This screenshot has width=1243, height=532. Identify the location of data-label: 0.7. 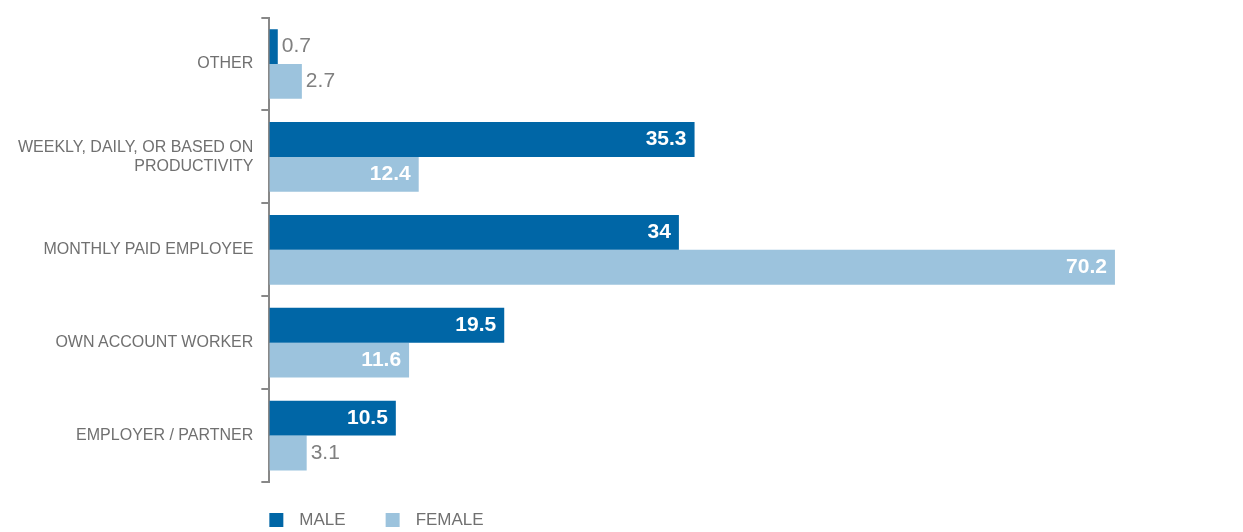
(296, 45).